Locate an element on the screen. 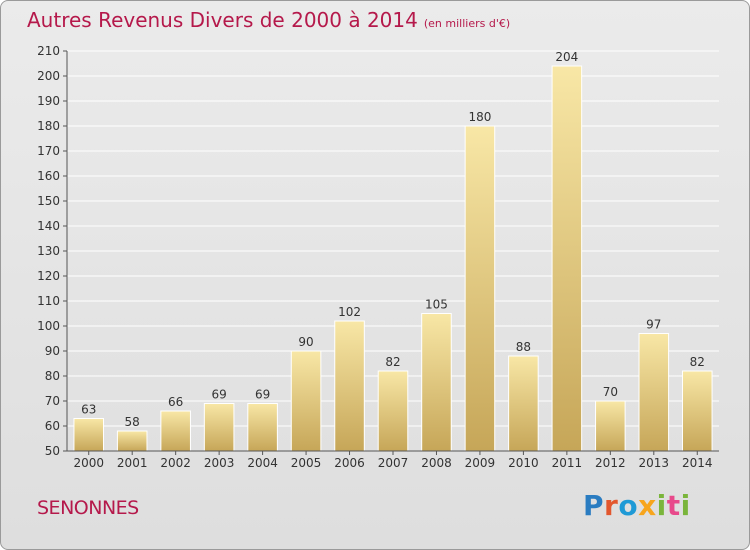  x-tick-label: 2013 is located at coordinates (654, 463).